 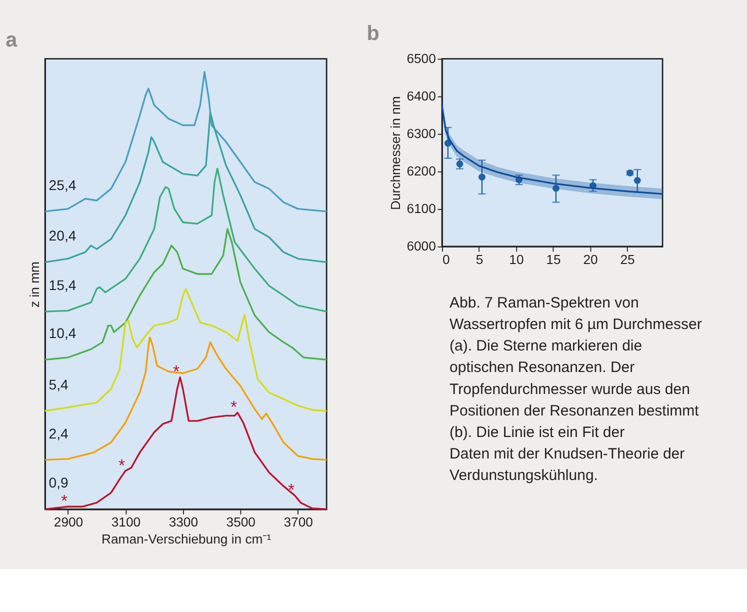 I want to click on y-tick-label: 6300, so click(x=421, y=134).